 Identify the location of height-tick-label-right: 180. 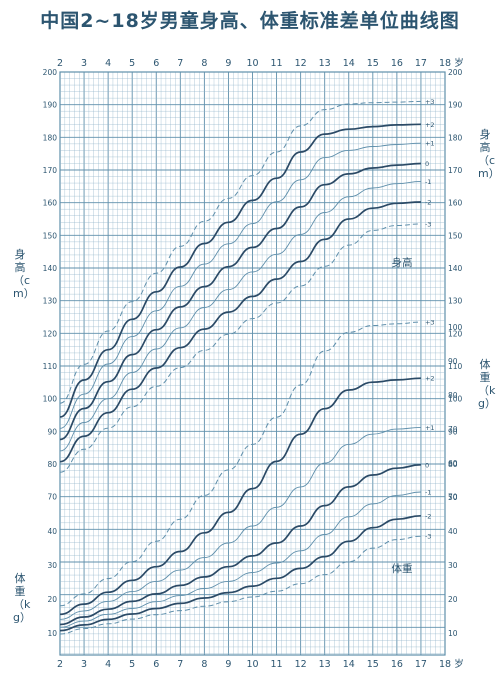
(455, 137).